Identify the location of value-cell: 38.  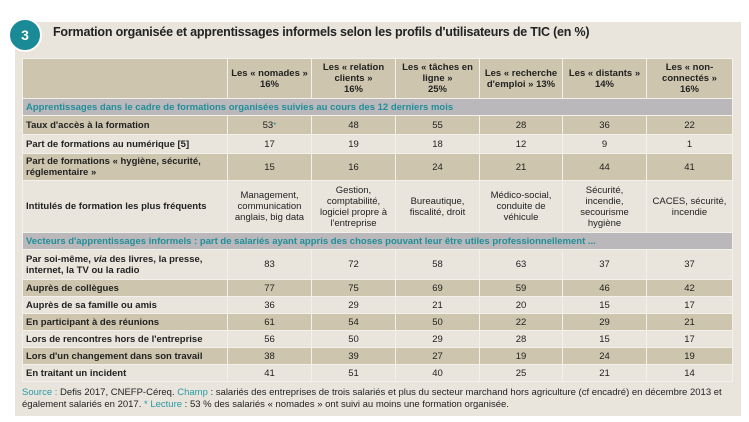
(269, 356).